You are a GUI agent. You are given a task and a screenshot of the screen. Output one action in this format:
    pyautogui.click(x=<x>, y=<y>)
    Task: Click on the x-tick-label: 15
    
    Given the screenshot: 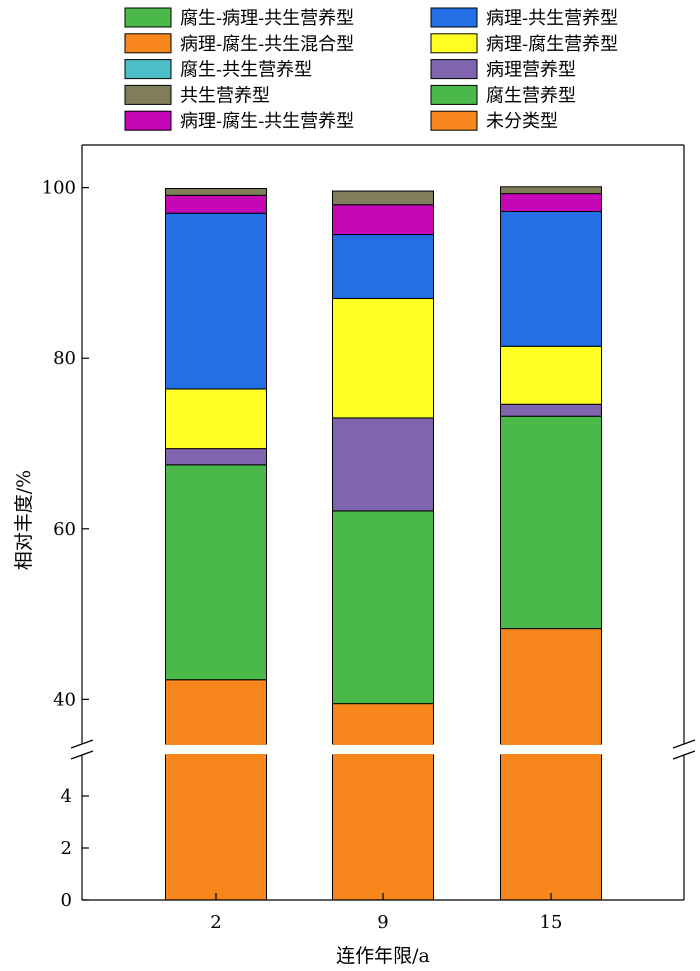 What is the action you would take?
    pyautogui.click(x=551, y=922)
    